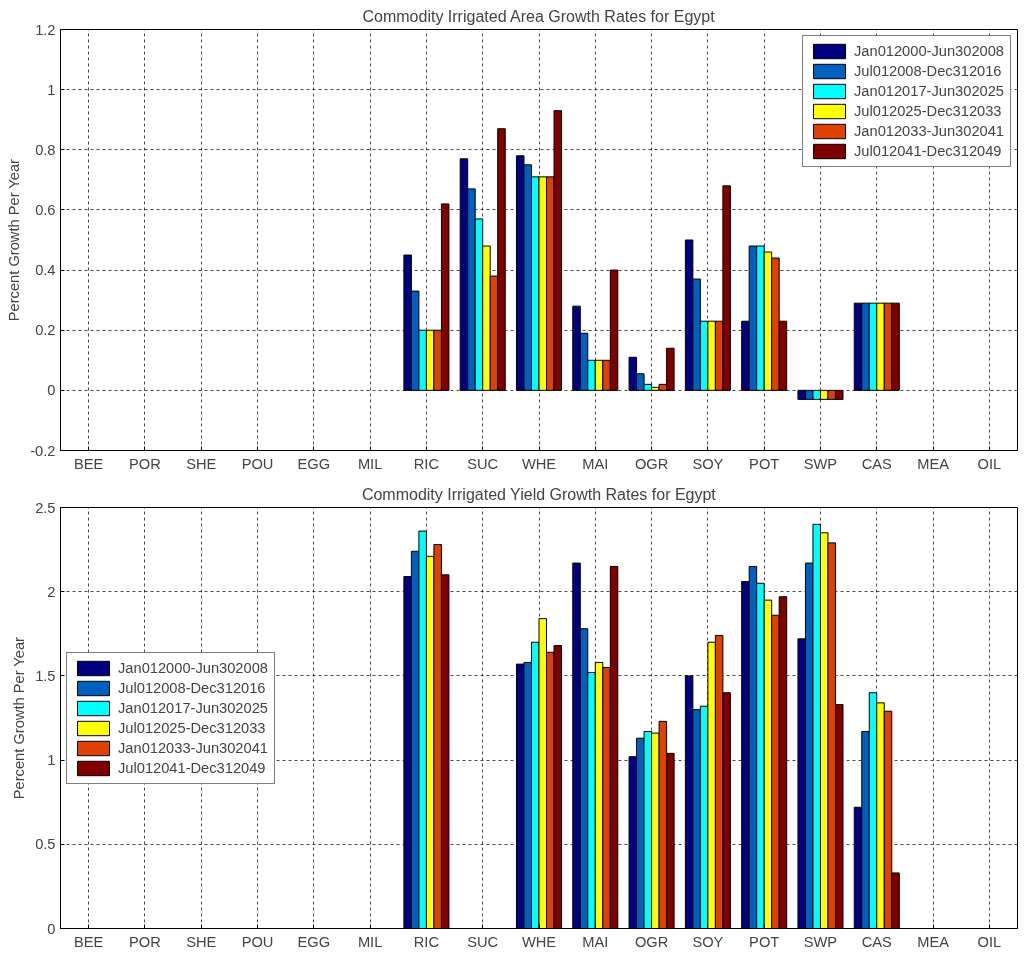 Image resolution: width=1031 pixels, height=956 pixels. What do you see at coordinates (43, 450) in the screenshot?
I see `y-tick-label: -0.2` at bounding box center [43, 450].